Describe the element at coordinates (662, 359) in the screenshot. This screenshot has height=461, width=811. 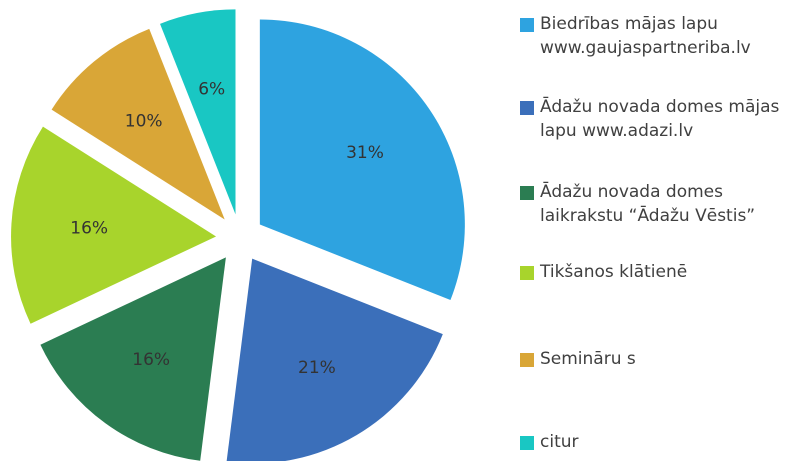
I see `legend-item: Semināru s` at that location.